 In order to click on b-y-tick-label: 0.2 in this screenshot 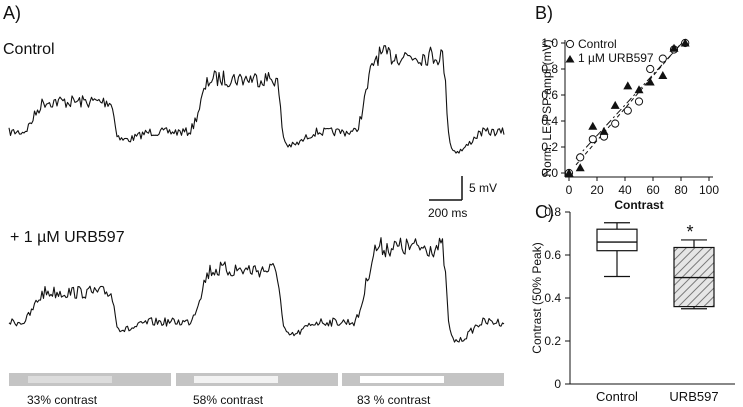, I will do `click(549, 147)`.